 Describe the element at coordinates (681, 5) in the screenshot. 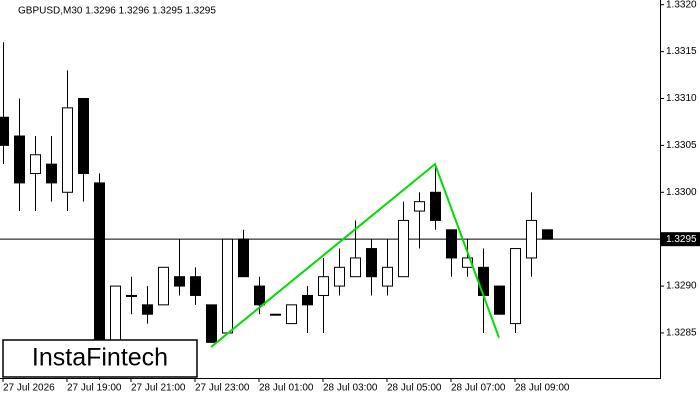

I see `y-tick-label: 1.3320` at that location.